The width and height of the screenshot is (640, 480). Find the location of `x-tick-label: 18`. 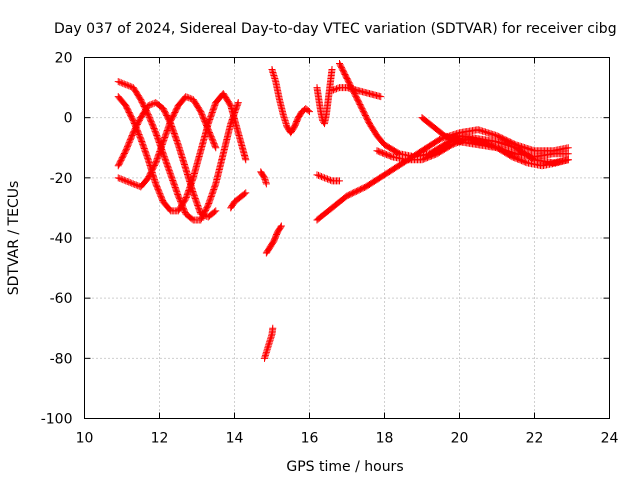

x-tick-label: 18 is located at coordinates (385, 439).